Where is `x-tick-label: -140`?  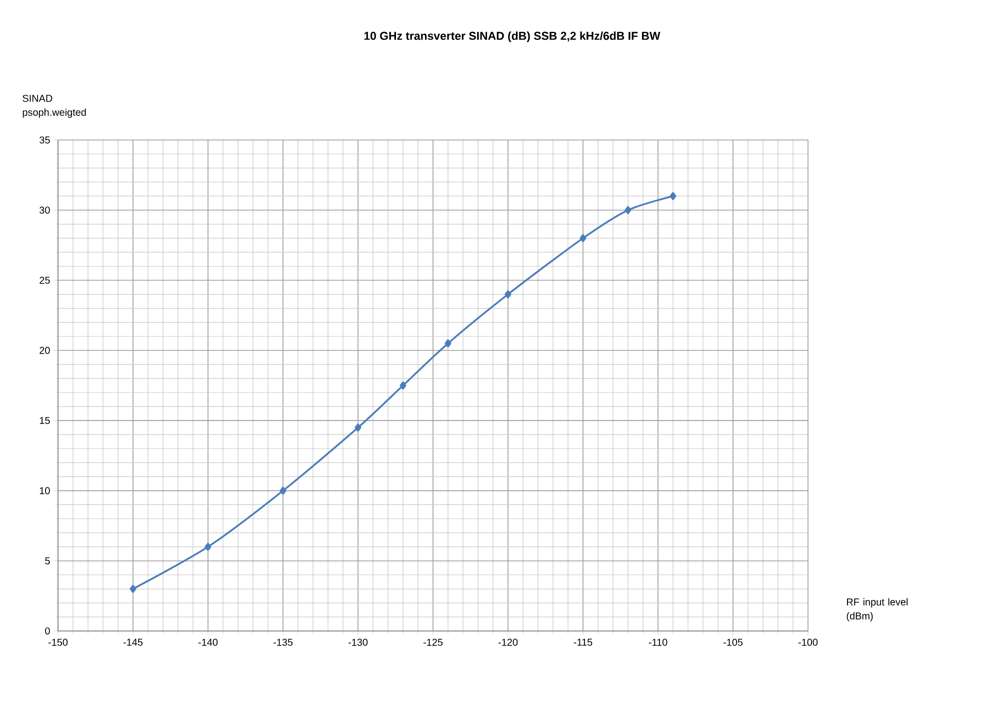 x-tick-label: -140 is located at coordinates (208, 642).